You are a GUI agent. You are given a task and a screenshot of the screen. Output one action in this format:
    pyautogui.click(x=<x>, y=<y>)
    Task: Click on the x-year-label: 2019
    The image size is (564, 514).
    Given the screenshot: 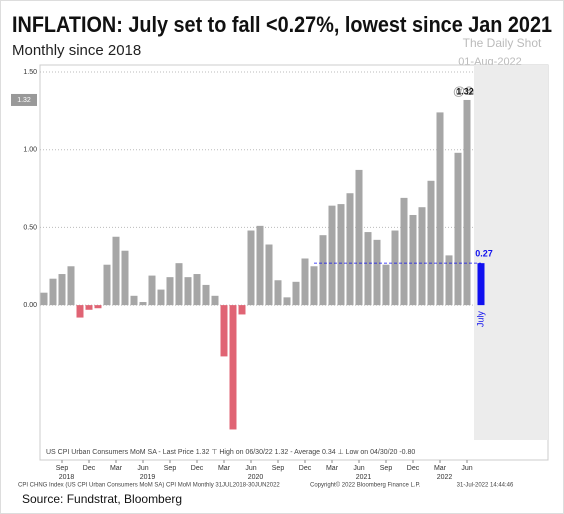 What is the action you would take?
    pyautogui.click(x=148, y=477)
    